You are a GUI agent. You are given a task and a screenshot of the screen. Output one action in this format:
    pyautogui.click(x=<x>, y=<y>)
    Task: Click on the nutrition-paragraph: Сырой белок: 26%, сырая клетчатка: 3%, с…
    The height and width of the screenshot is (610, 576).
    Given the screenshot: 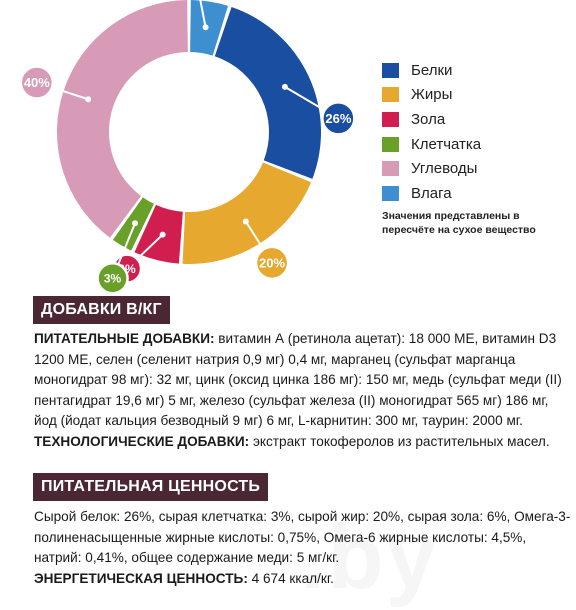 What is the action you would take?
    pyautogui.click(x=304, y=548)
    